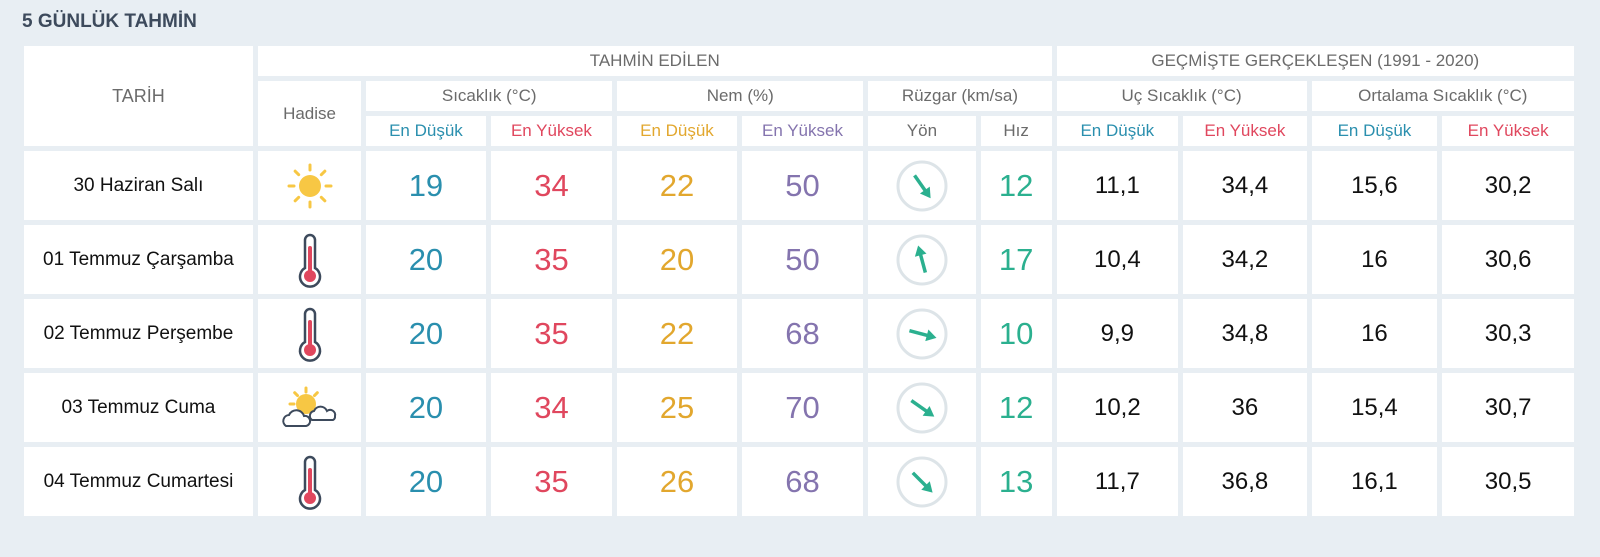 This screenshot has width=1600, height=557. I want to click on value-cell: 17, so click(1016, 259).